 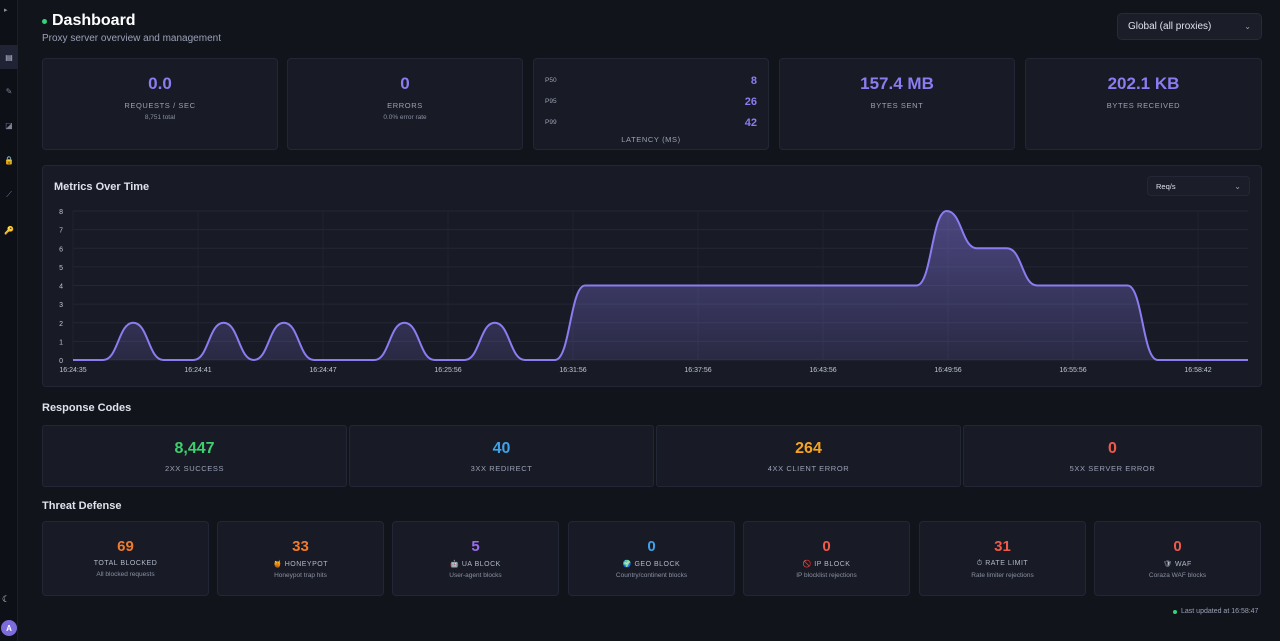 What do you see at coordinates (750, 101) in the screenshot?
I see `latency-value: 26` at bounding box center [750, 101].